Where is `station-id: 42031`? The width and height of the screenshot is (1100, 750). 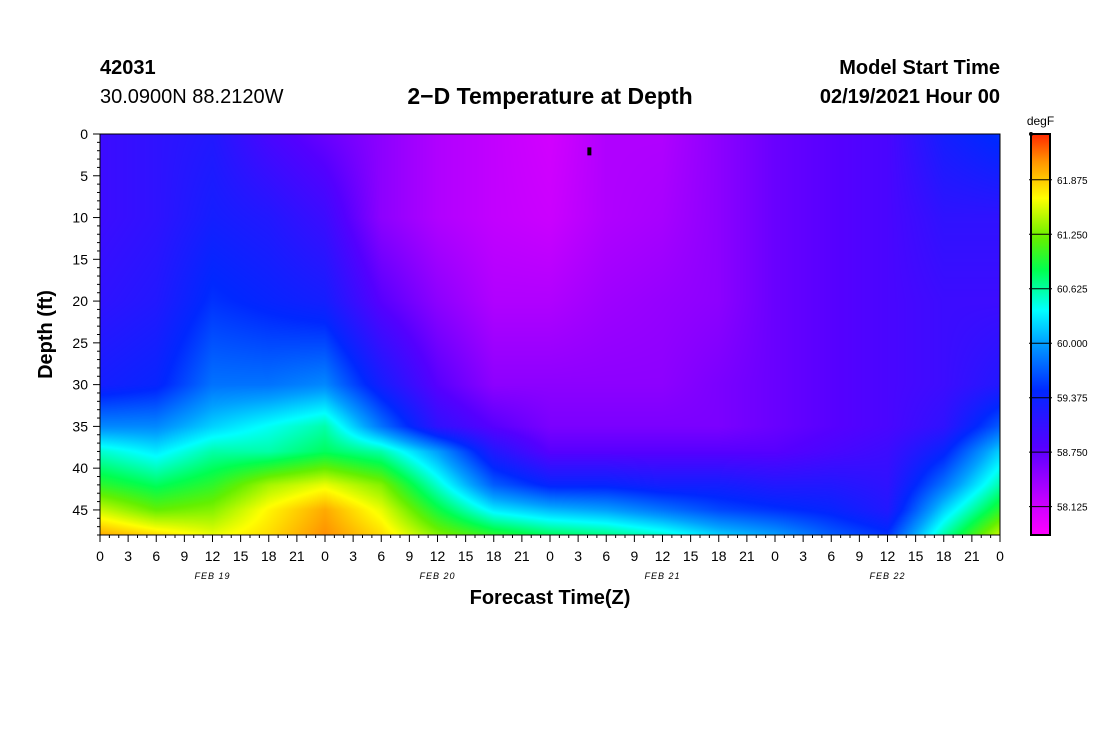 station-id: 42031 is located at coordinates (128, 68).